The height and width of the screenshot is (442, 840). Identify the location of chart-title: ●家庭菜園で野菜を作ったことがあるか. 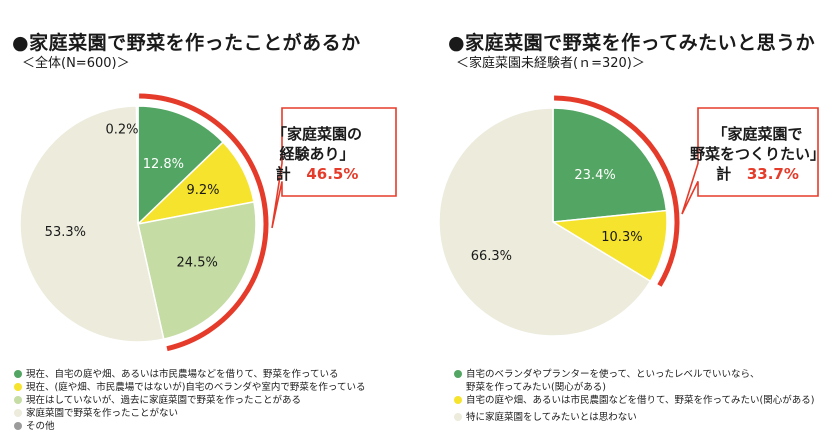
(186, 43).